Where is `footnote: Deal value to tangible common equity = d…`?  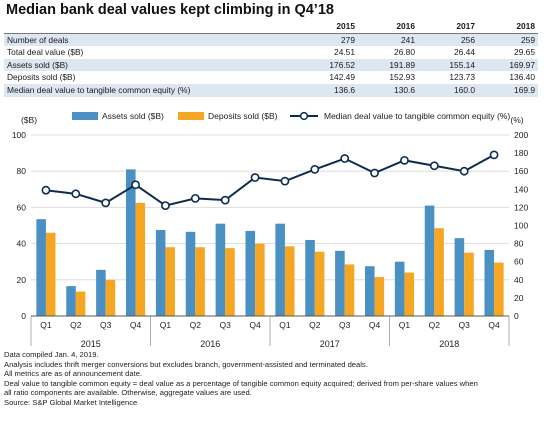
footnote: Deal value to tangible common equity = d… is located at coordinates (241, 383).